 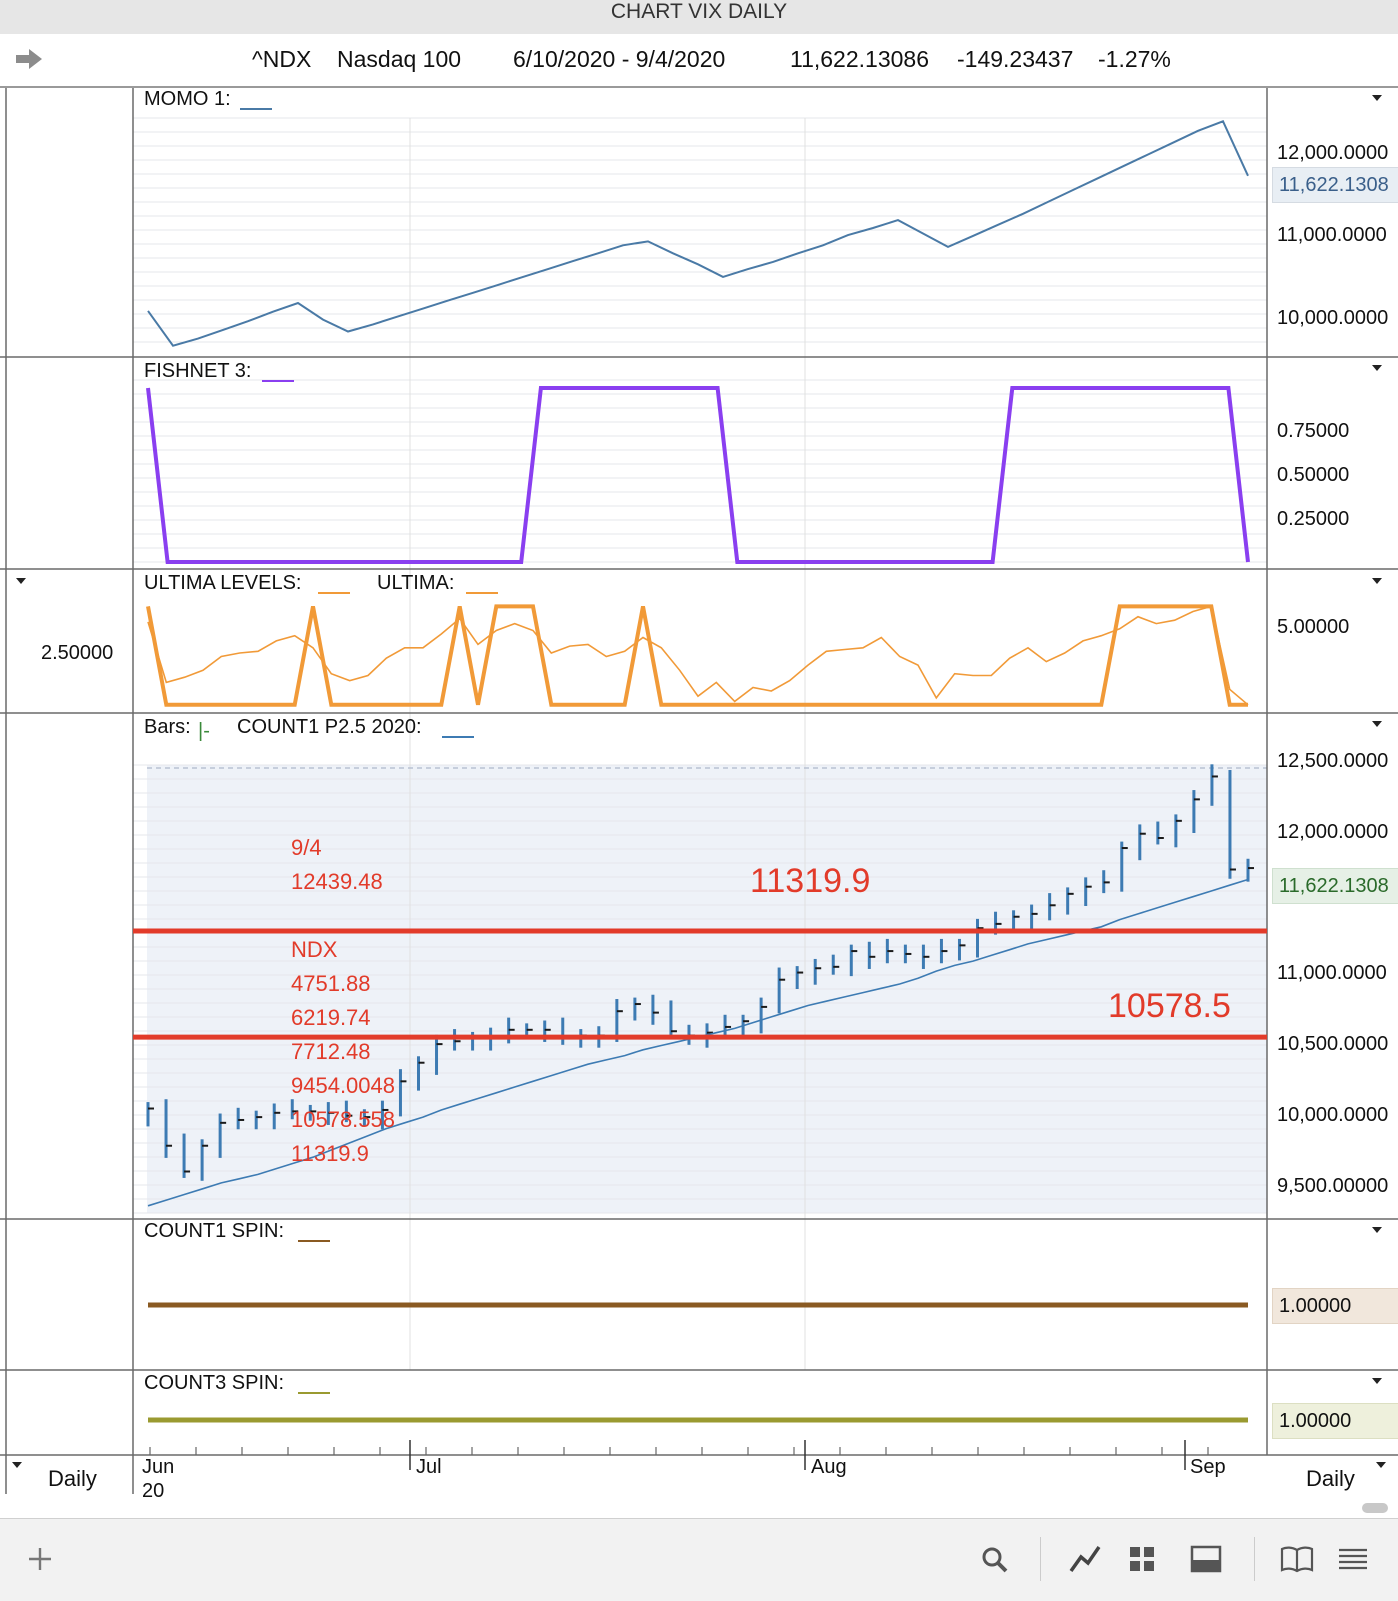 What do you see at coordinates (329, 727) in the screenshot?
I see `count1-label: COUNT1 P2.5 2020:` at bounding box center [329, 727].